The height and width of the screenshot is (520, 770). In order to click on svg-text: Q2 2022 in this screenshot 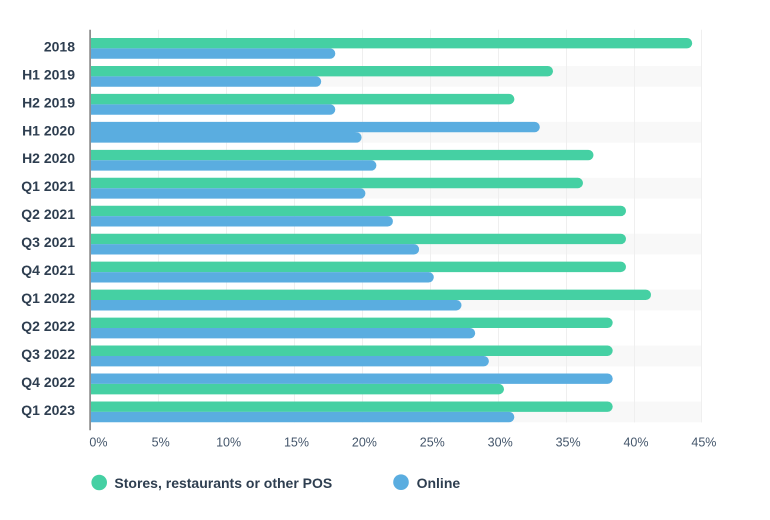, I will do `click(48, 326)`.